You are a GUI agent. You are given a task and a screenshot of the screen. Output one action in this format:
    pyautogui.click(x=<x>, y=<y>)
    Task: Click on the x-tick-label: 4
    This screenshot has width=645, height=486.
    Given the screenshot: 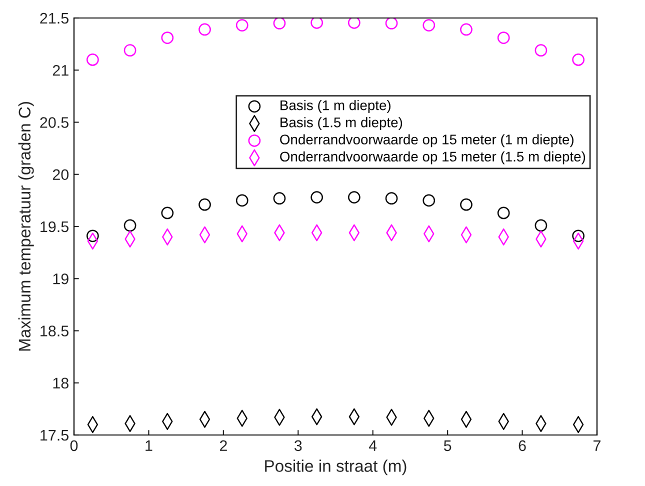 What is the action you would take?
    pyautogui.click(x=372, y=445)
    